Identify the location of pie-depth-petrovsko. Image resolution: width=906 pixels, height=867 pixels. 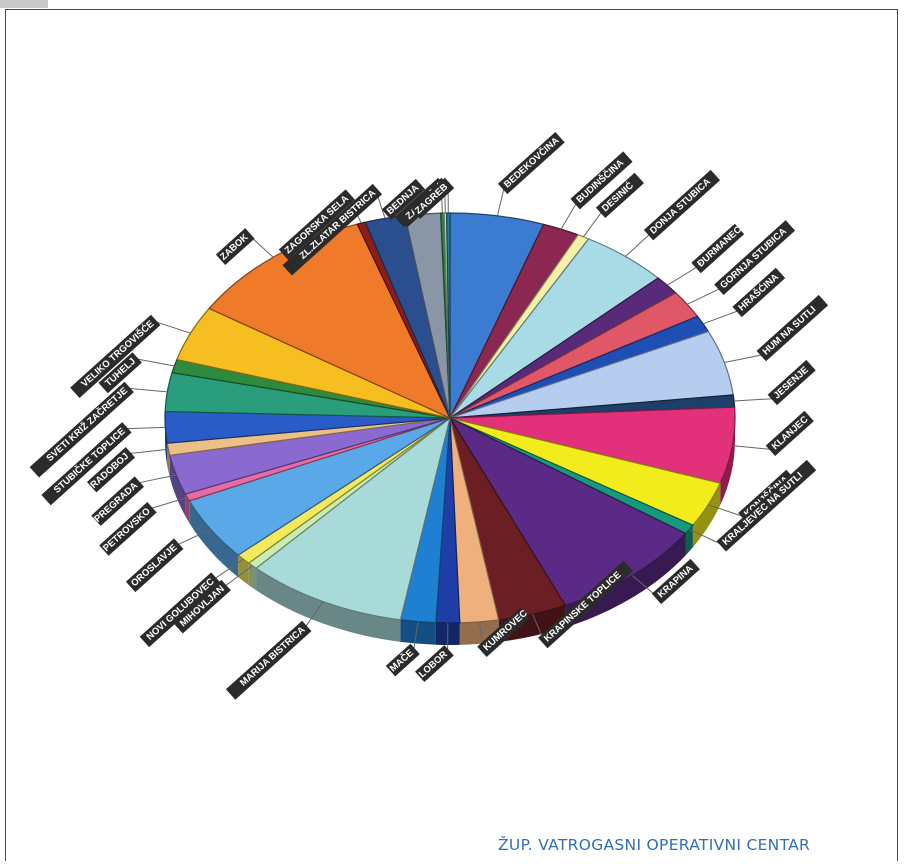
(187, 508).